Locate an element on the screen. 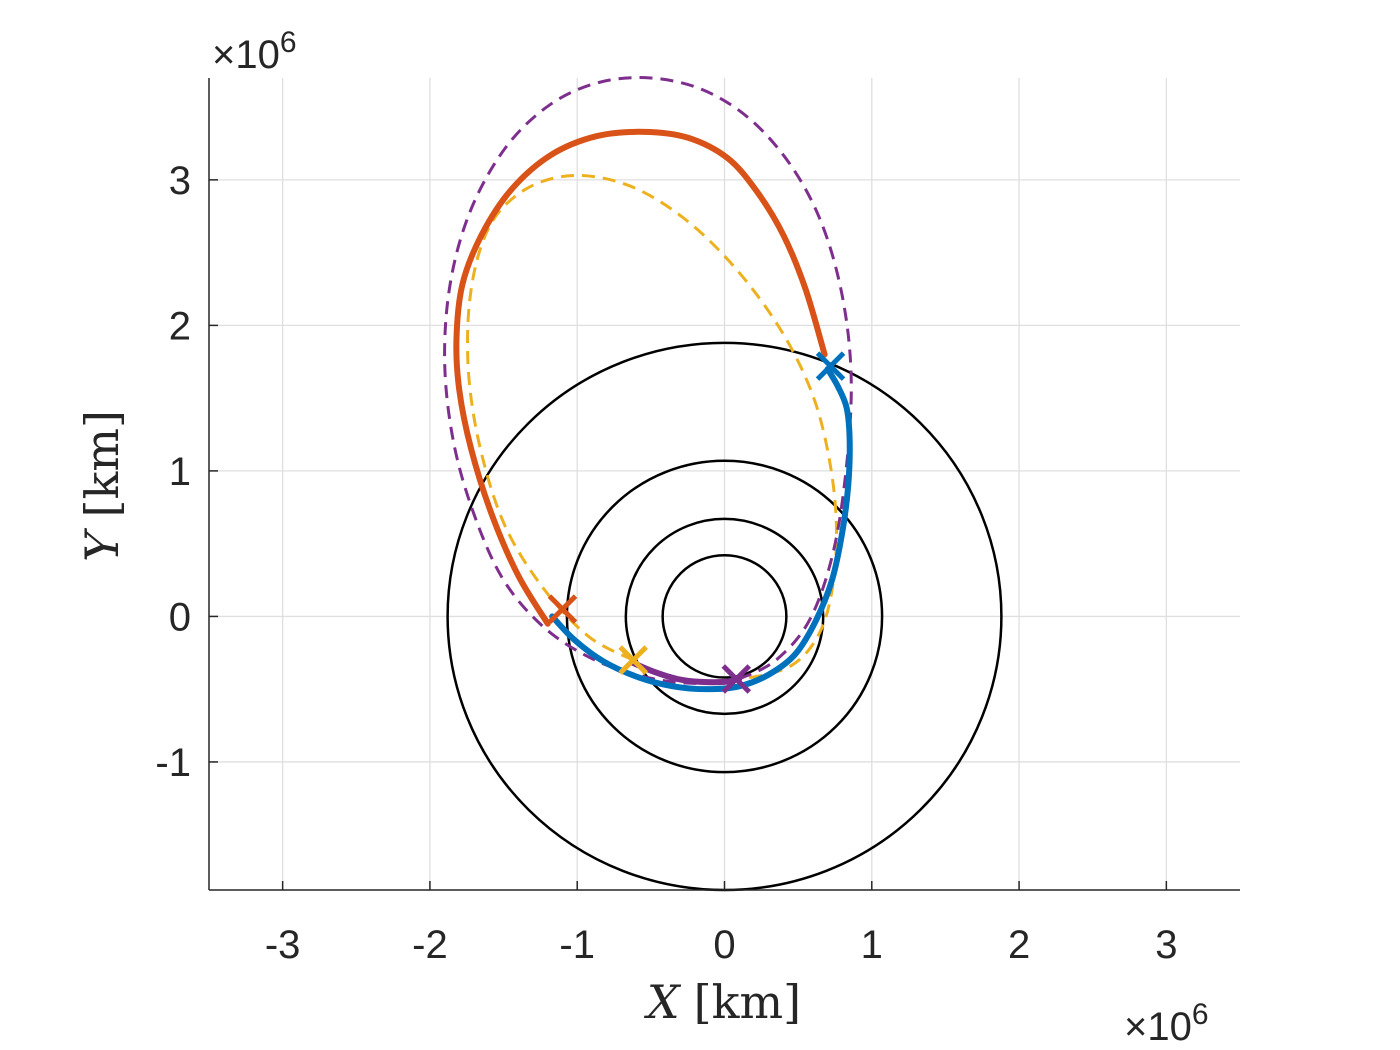 The height and width of the screenshot is (1050, 1400). x-markers is located at coordinates (696, 522).